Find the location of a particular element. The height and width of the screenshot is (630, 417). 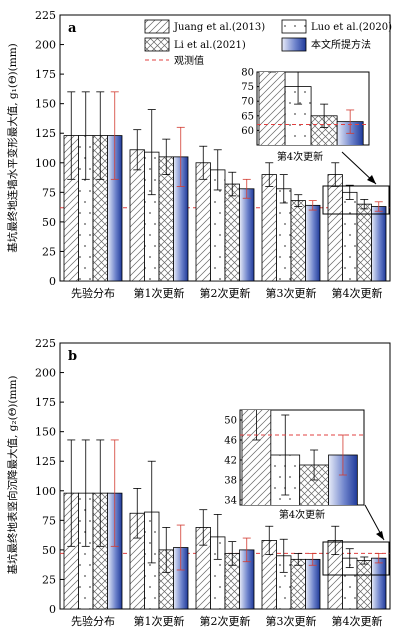

panel-b-inset-plot is located at coordinates (302, 457).